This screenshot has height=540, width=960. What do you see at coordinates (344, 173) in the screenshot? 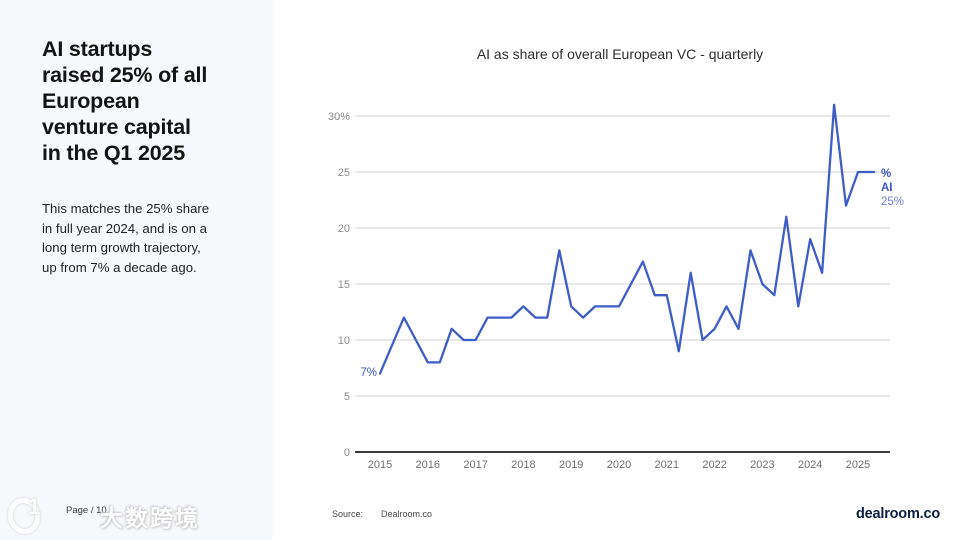
I see `y-tick-label: 25` at bounding box center [344, 173].